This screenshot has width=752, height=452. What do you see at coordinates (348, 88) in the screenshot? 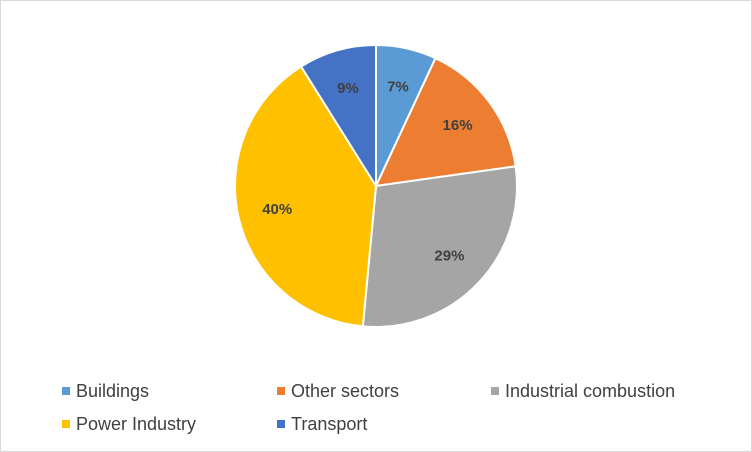
I see `data-label-transport: 9%` at bounding box center [348, 88].